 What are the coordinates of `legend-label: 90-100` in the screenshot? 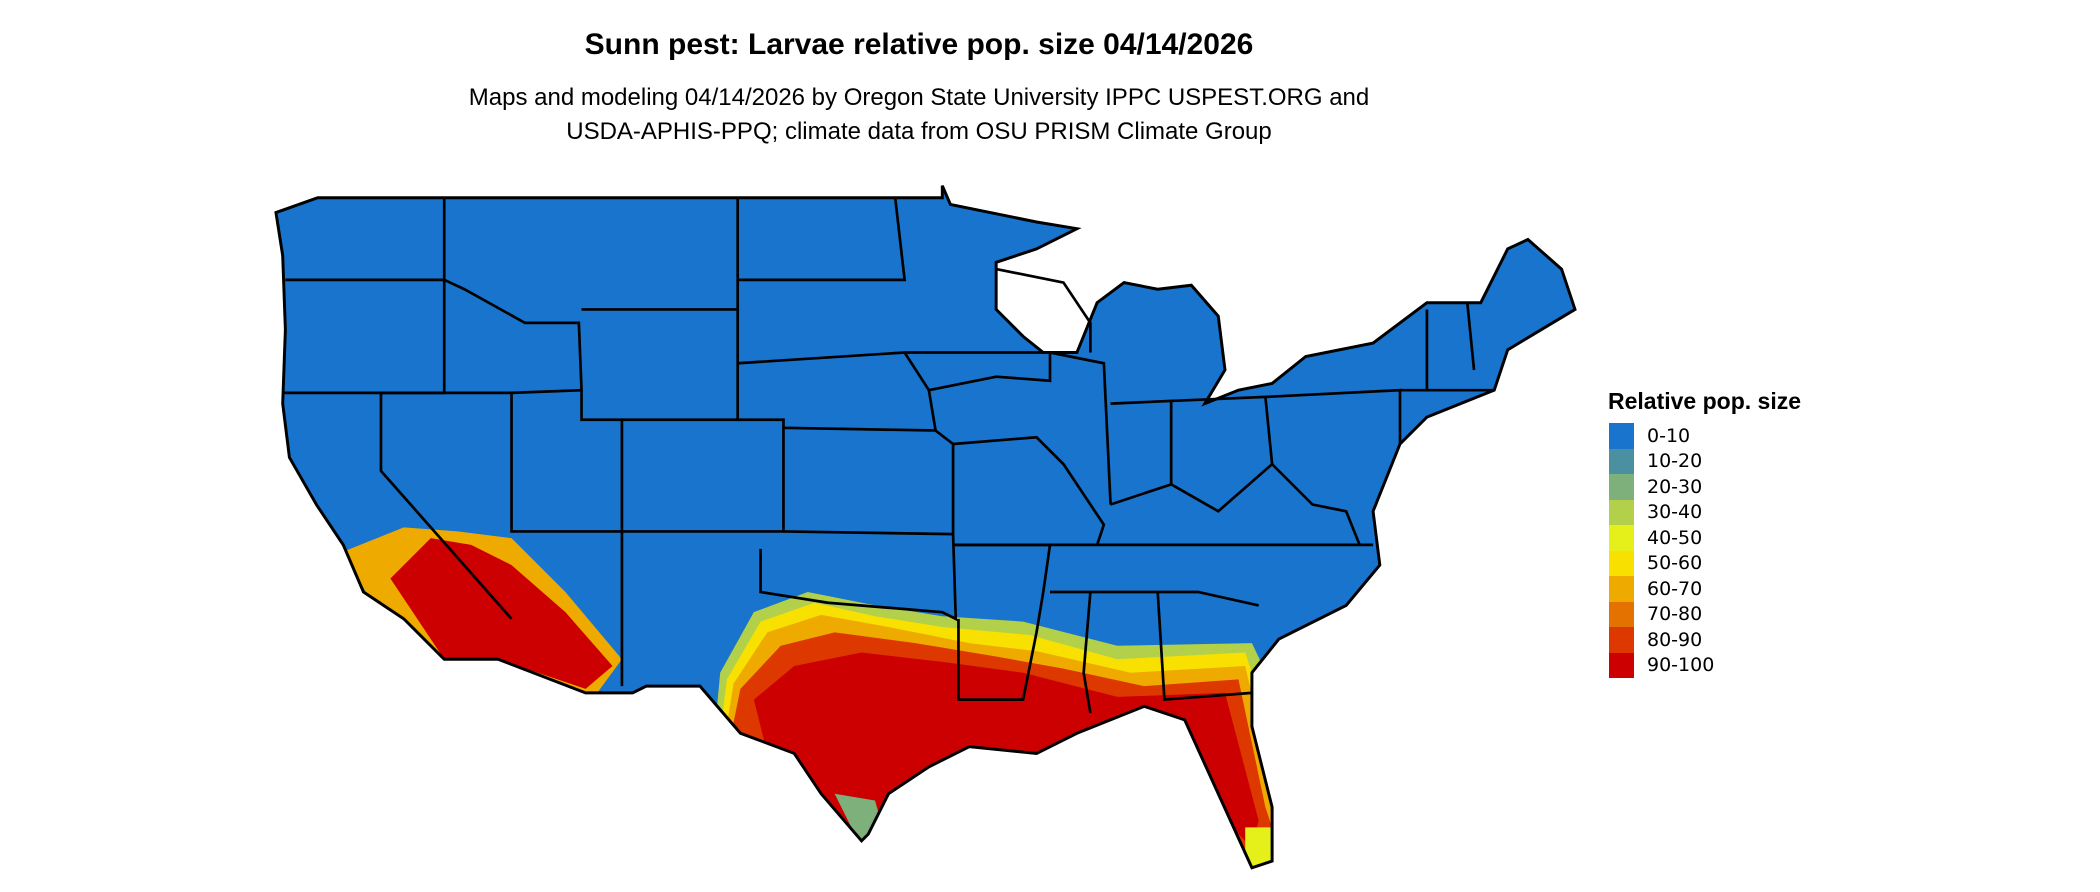 It's located at (1681, 665).